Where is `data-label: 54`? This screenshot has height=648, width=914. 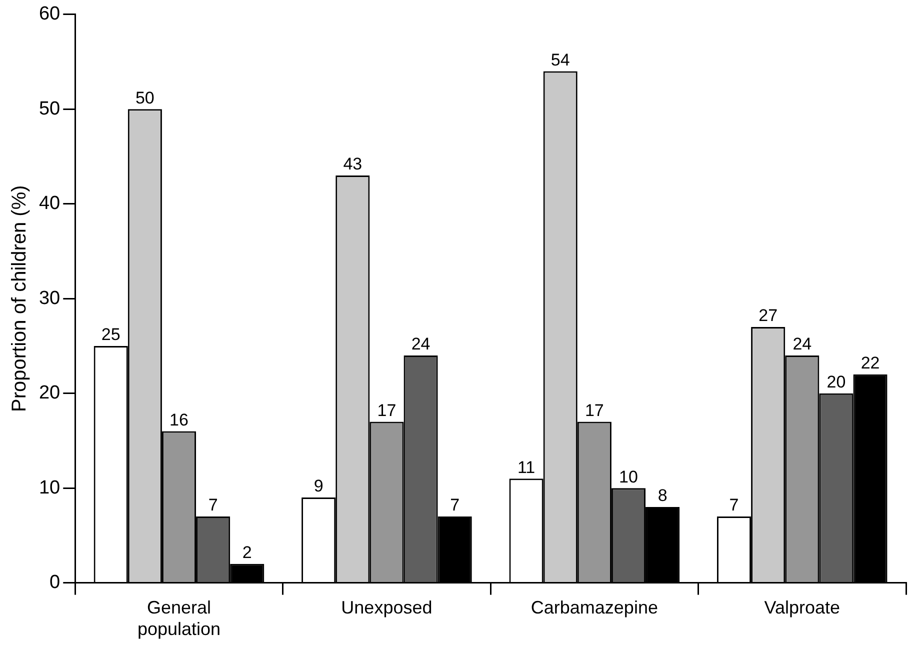 data-label: 54 is located at coordinates (560, 60).